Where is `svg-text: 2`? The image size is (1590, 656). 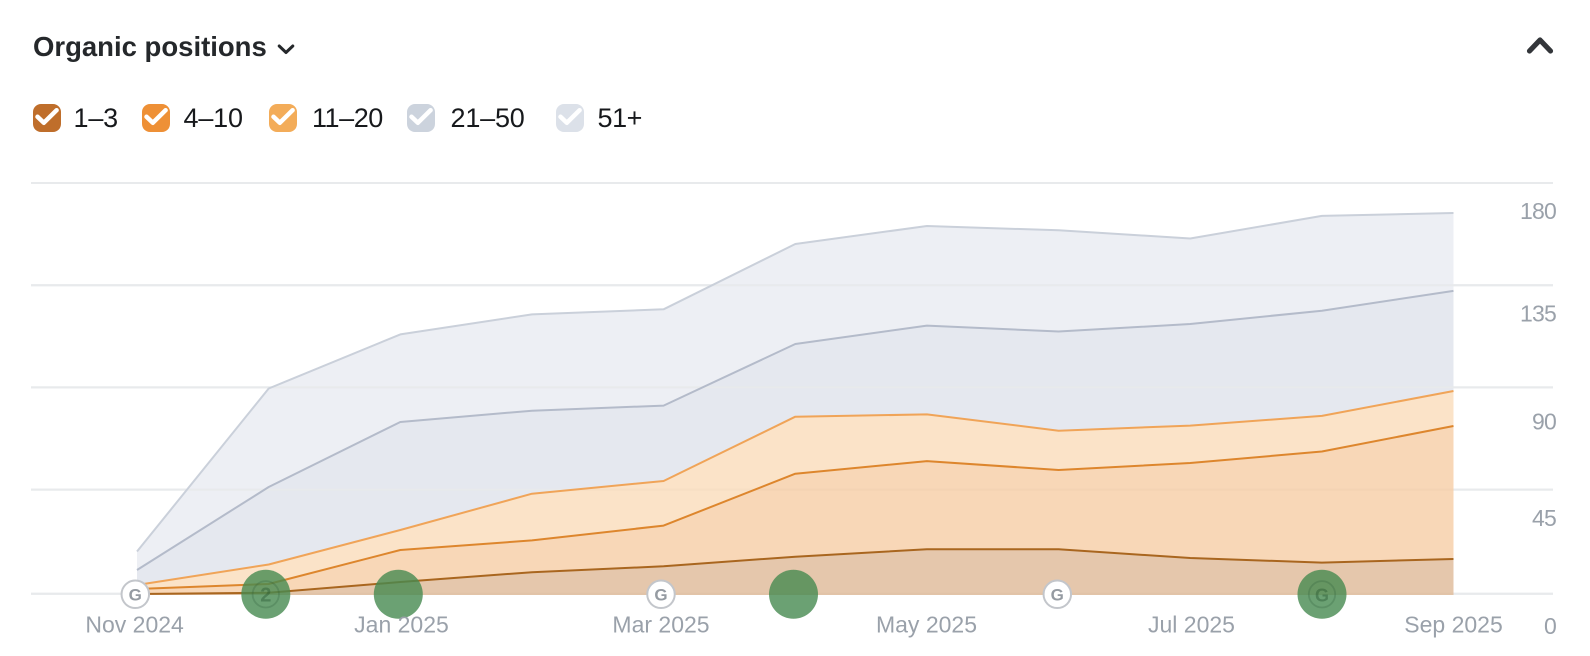 svg-text: 2 is located at coordinates (265, 595).